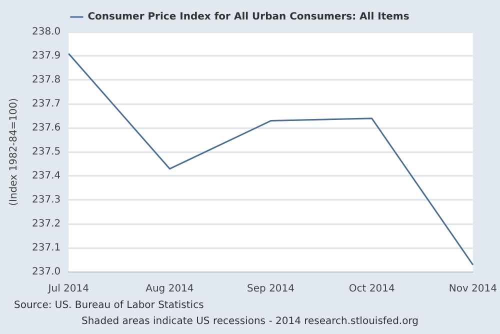 This screenshot has width=500, height=334. Describe the element at coordinates (46, 80) in the screenshot. I see `y-tick-label: 237.8` at that location.